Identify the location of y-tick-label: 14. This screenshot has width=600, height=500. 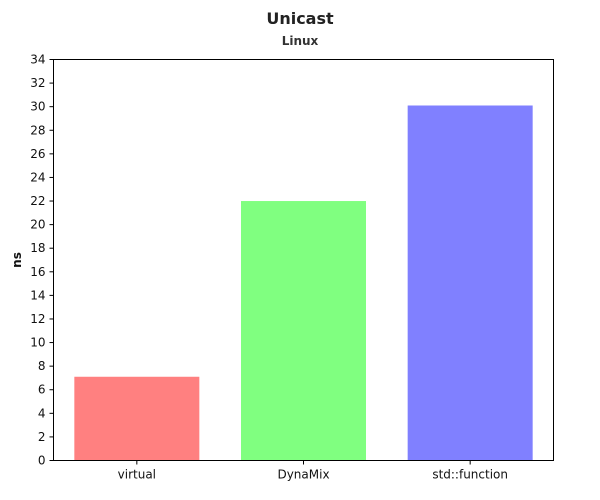
(37, 295).